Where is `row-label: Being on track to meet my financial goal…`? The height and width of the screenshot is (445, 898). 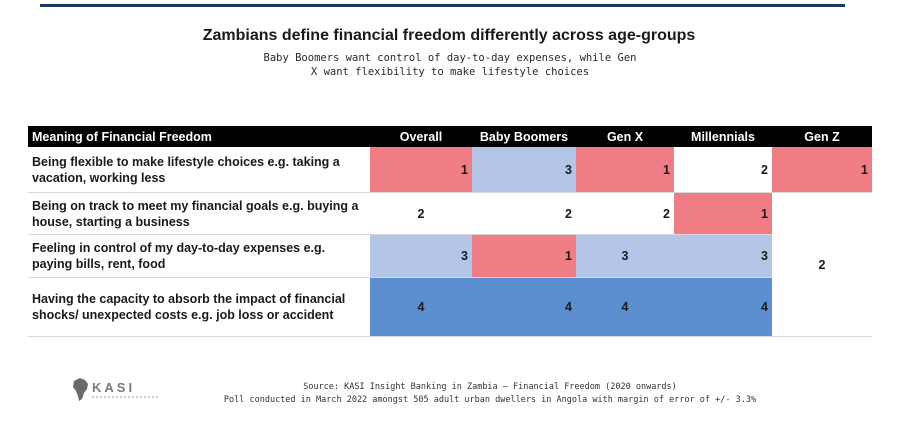
row-label: Being on track to meet my financial goal… is located at coordinates (199, 213).